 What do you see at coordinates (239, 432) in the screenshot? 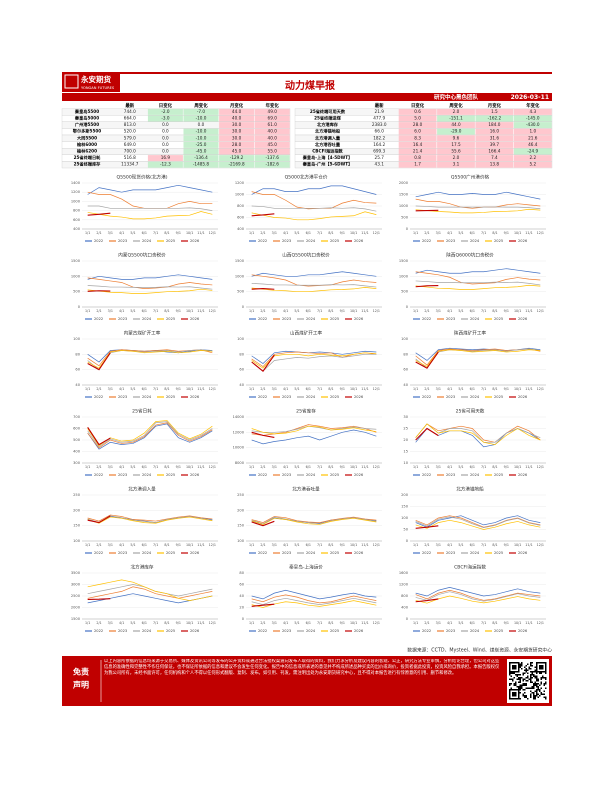
I see `y-tick-label: 12000` at bounding box center [239, 432].